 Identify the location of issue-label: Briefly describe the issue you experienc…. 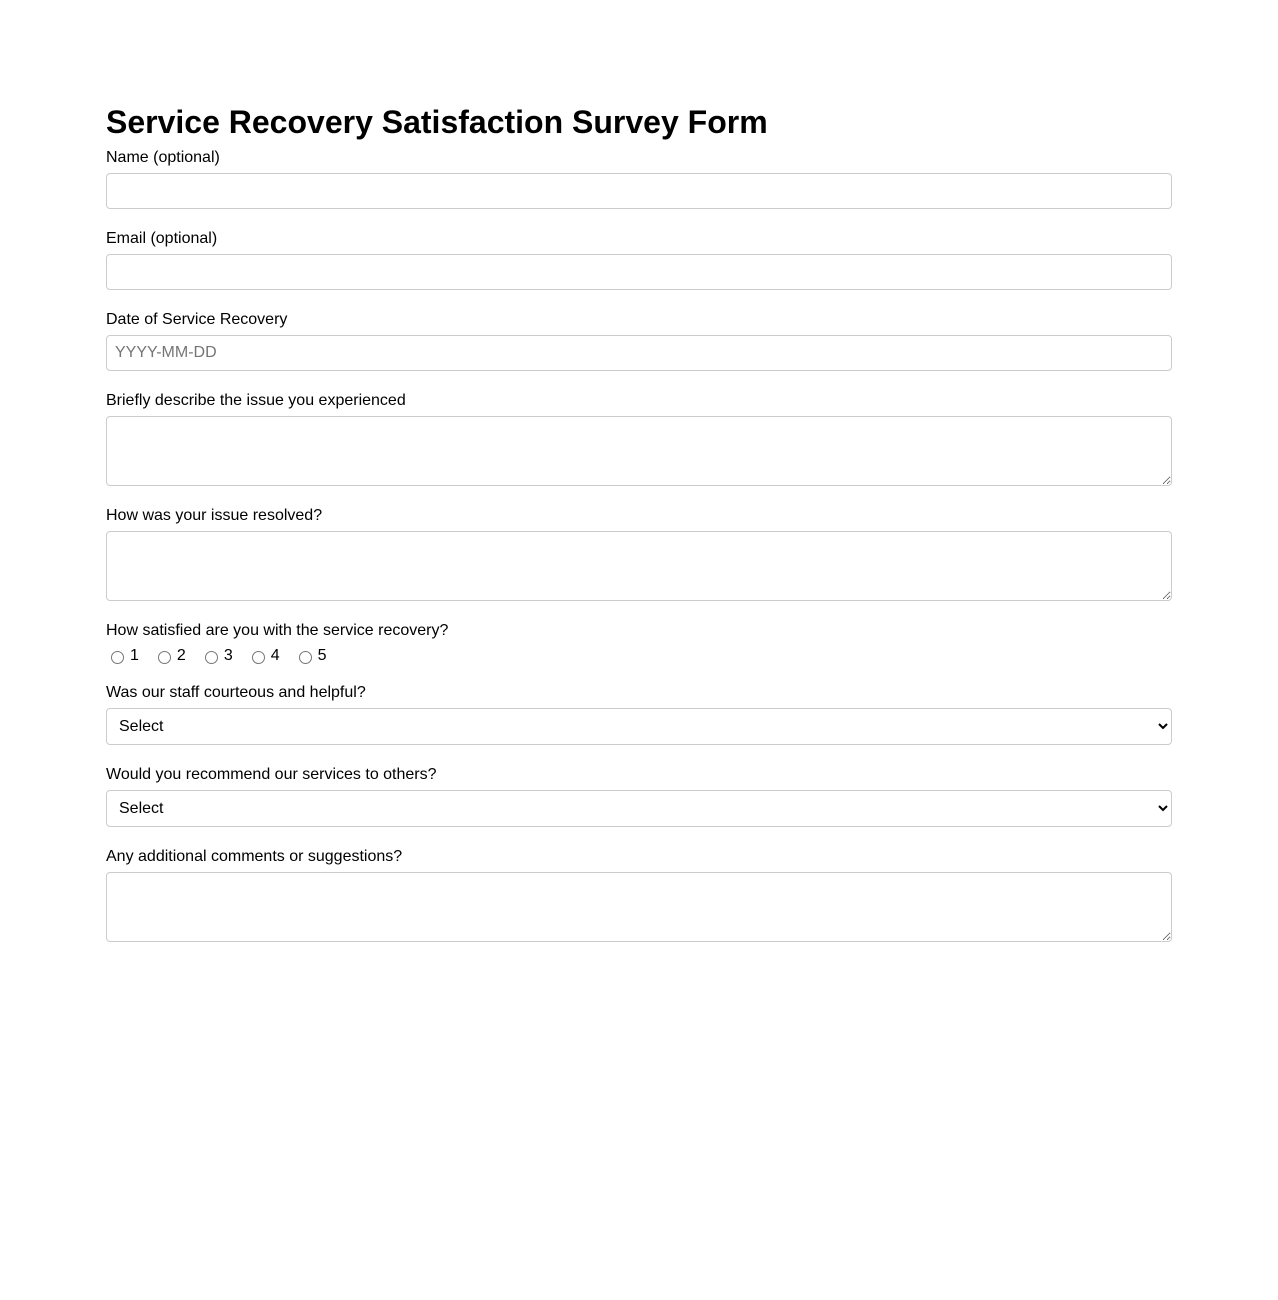
(256, 400).